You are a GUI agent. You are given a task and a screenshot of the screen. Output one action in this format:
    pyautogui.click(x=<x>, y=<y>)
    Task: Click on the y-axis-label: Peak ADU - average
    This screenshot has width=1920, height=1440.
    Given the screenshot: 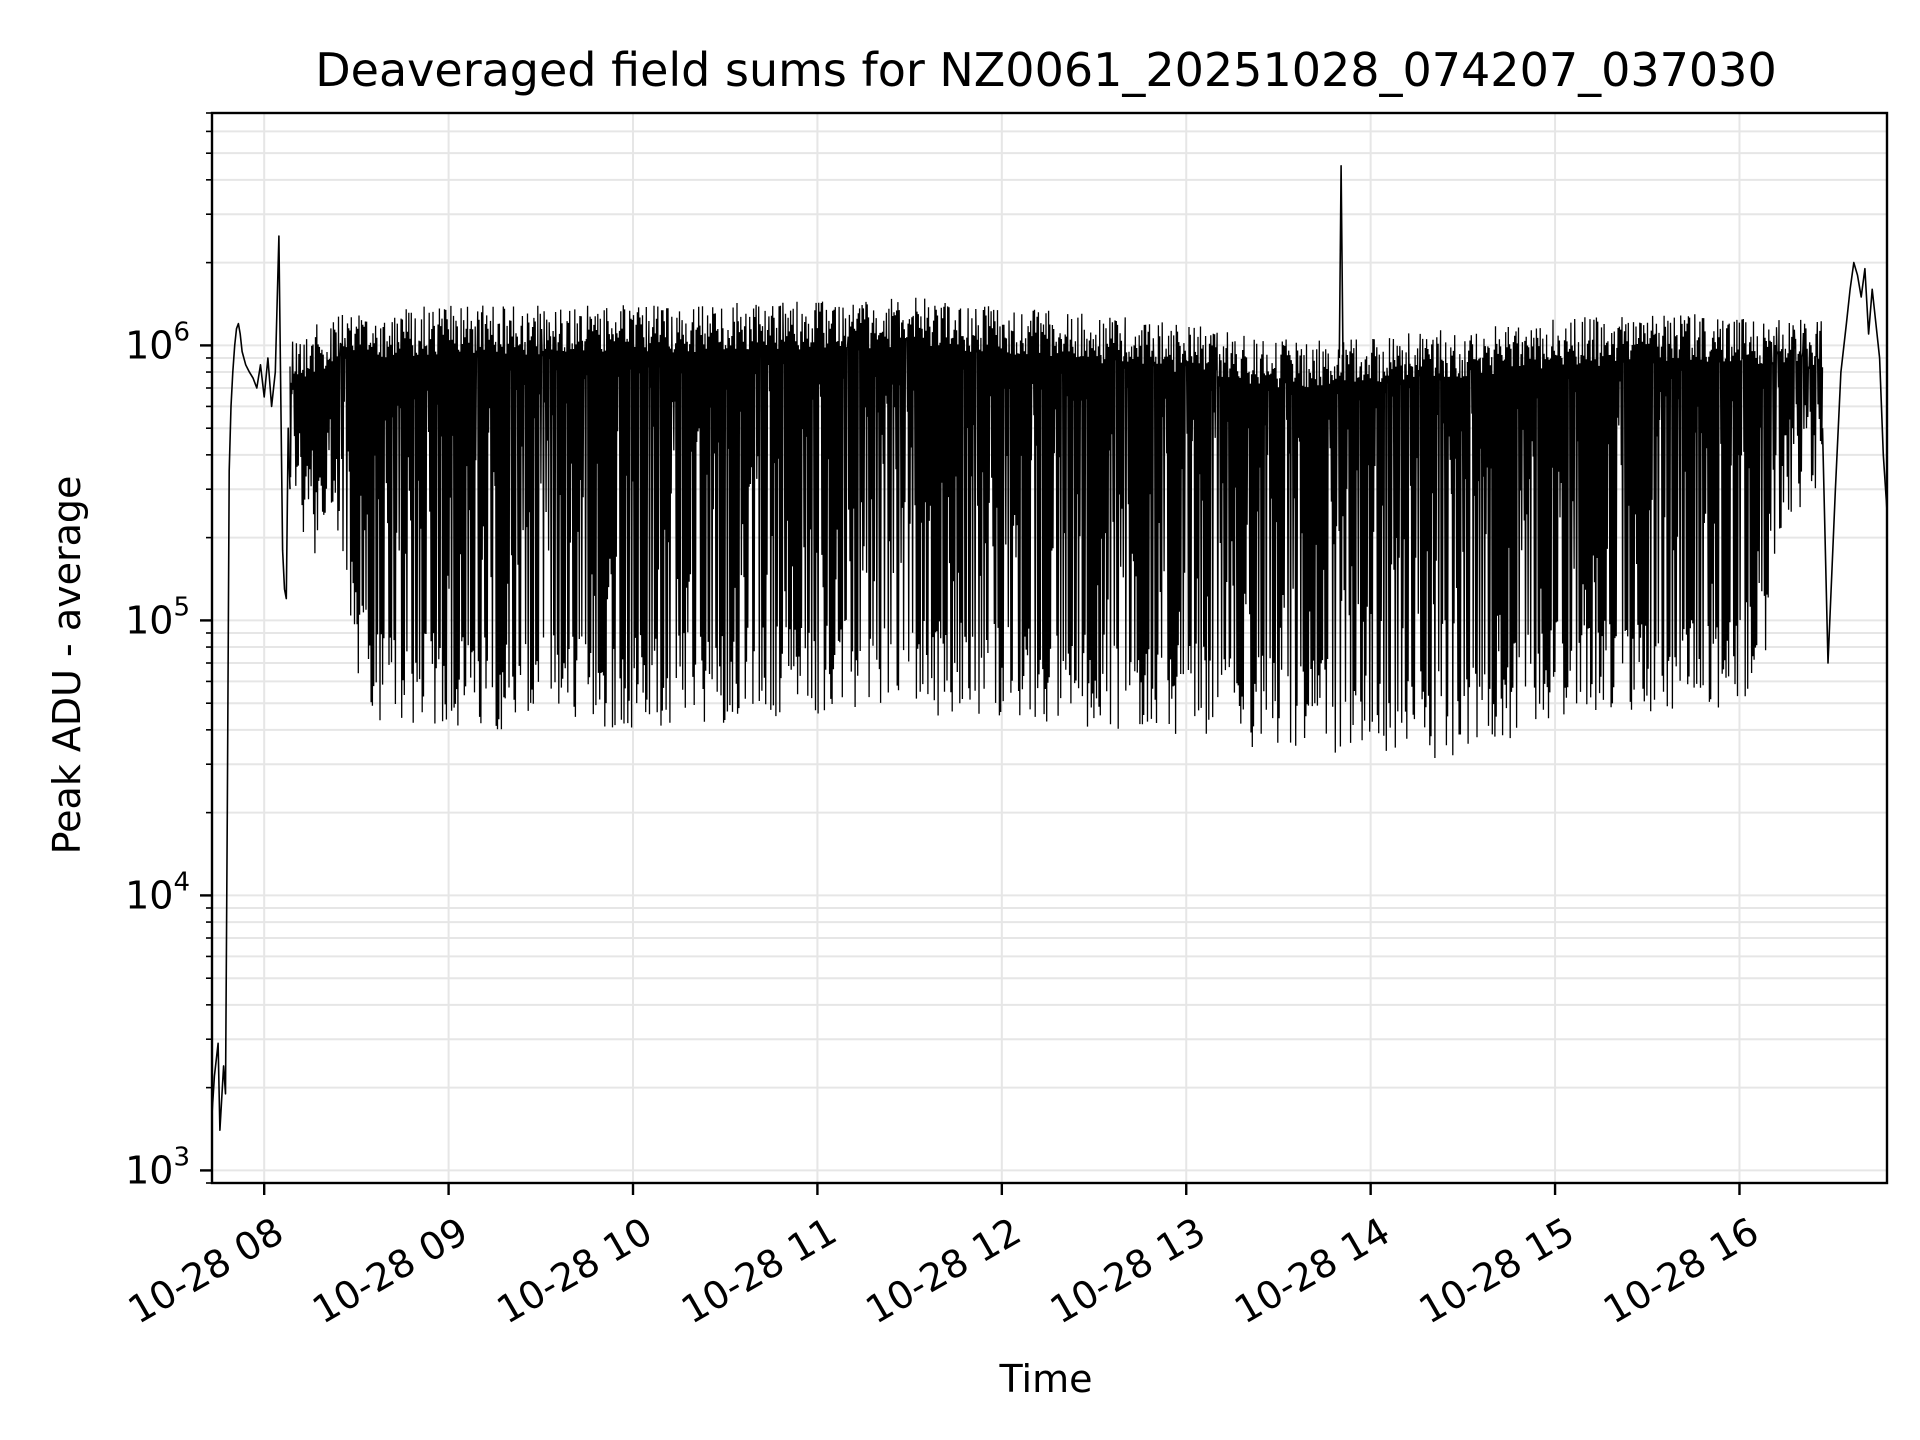 What is the action you would take?
    pyautogui.click(x=67, y=665)
    